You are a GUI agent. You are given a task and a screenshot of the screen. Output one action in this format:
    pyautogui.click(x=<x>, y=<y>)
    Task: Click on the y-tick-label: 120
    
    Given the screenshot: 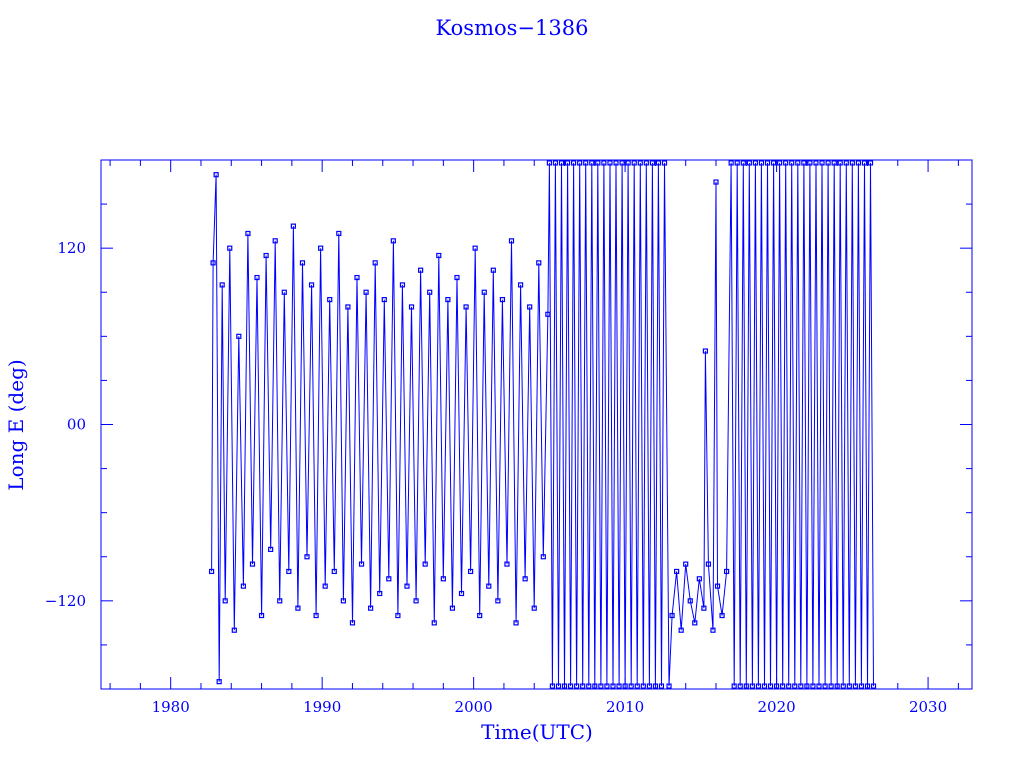 What is the action you would take?
    pyautogui.click(x=71, y=248)
    